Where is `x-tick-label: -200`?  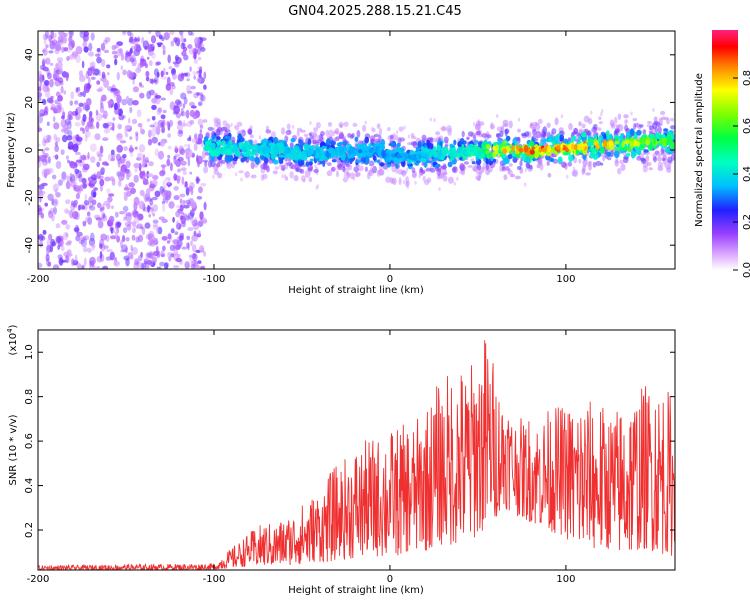
x-tick-label: -200 is located at coordinates (38, 279).